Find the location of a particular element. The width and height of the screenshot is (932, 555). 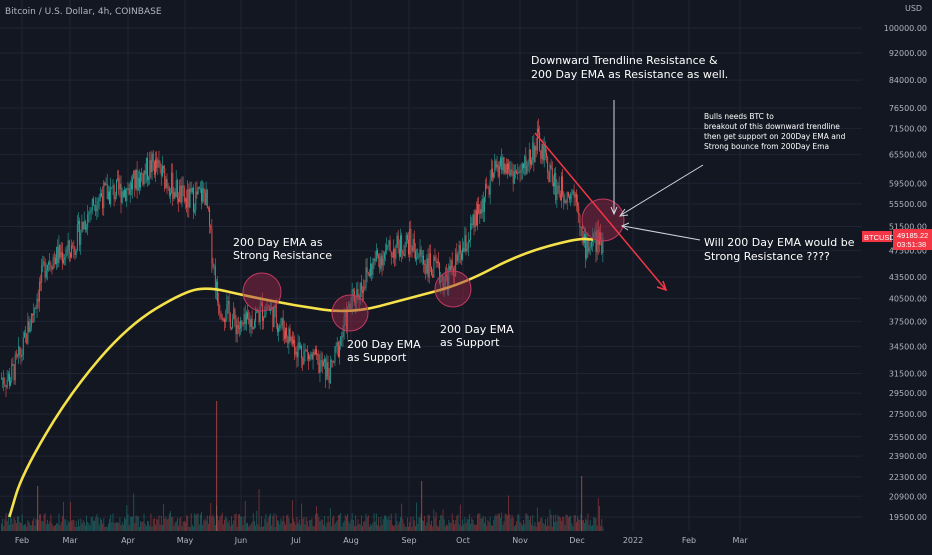

x-tick-label: Mar is located at coordinates (70, 540).